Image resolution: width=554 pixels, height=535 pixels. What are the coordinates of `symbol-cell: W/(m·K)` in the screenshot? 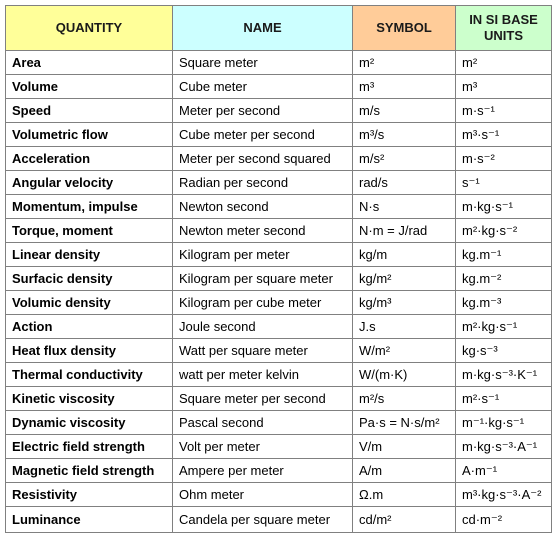 It's located at (404, 374).